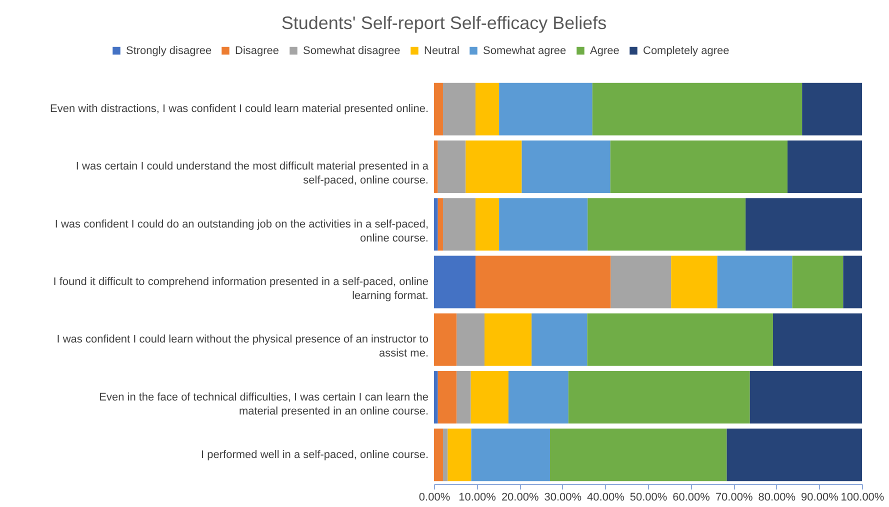 Image resolution: width=889 pixels, height=507 pixels. I want to click on chart-title: Students' Self-report Self-efficacy Beliefs, so click(444, 23).